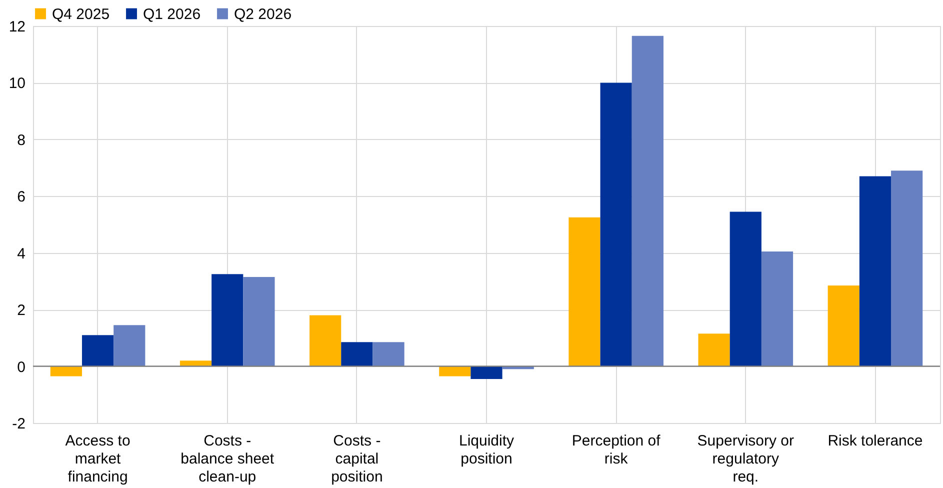 This screenshot has width=943, height=488. Describe the element at coordinates (19, 424) in the screenshot. I see `y-tick-label: -2` at that location.